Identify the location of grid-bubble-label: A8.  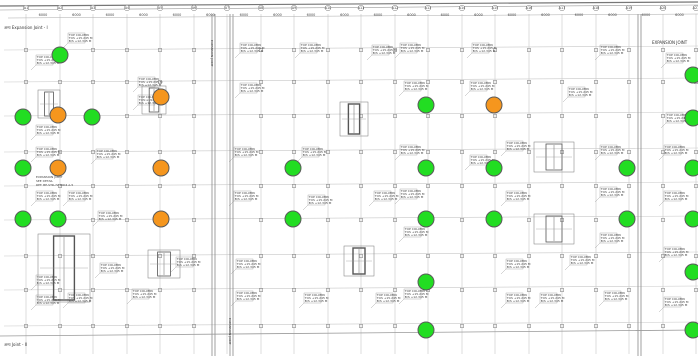
(261, 8).